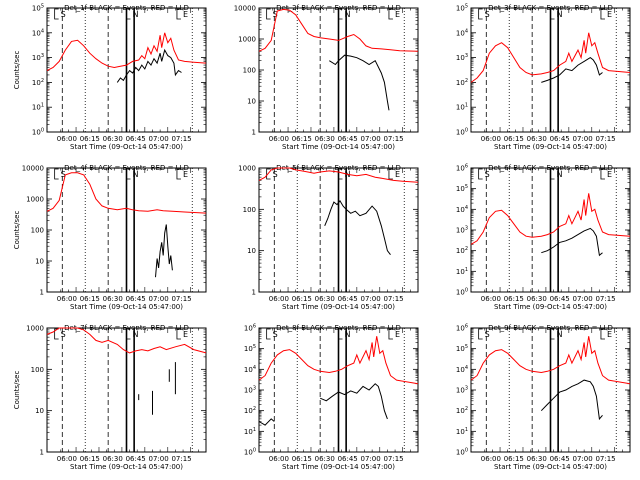 The image size is (640, 480). I want to click on y-tick-label: 10⁶, so click(462, 168).